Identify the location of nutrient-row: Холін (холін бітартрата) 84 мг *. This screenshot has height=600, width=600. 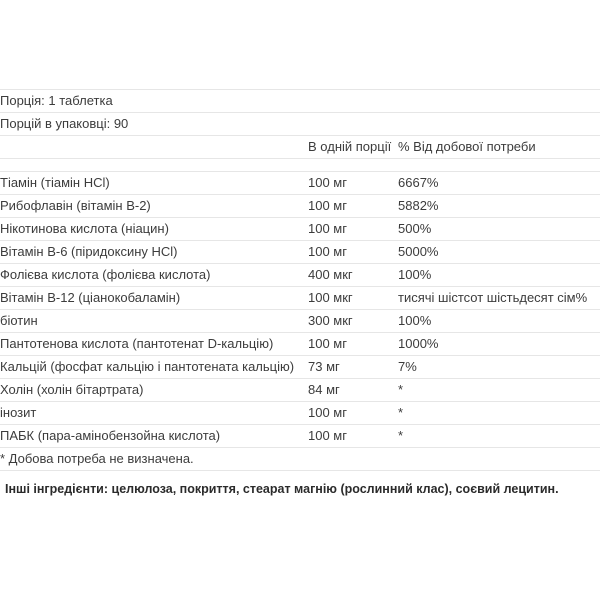
(300, 390).